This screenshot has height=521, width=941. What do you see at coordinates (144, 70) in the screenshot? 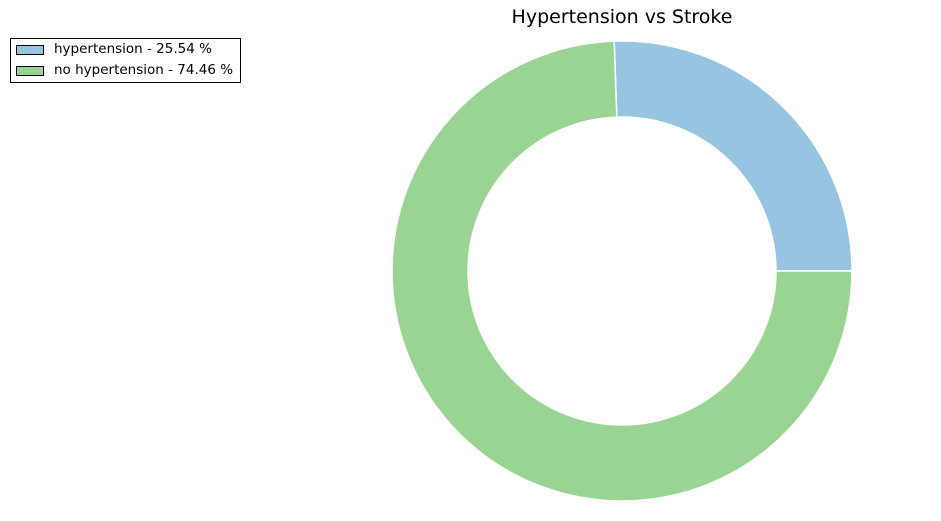
I see `legend-label-no-hypertension: no hypertension - 74.46 %` at bounding box center [144, 70].